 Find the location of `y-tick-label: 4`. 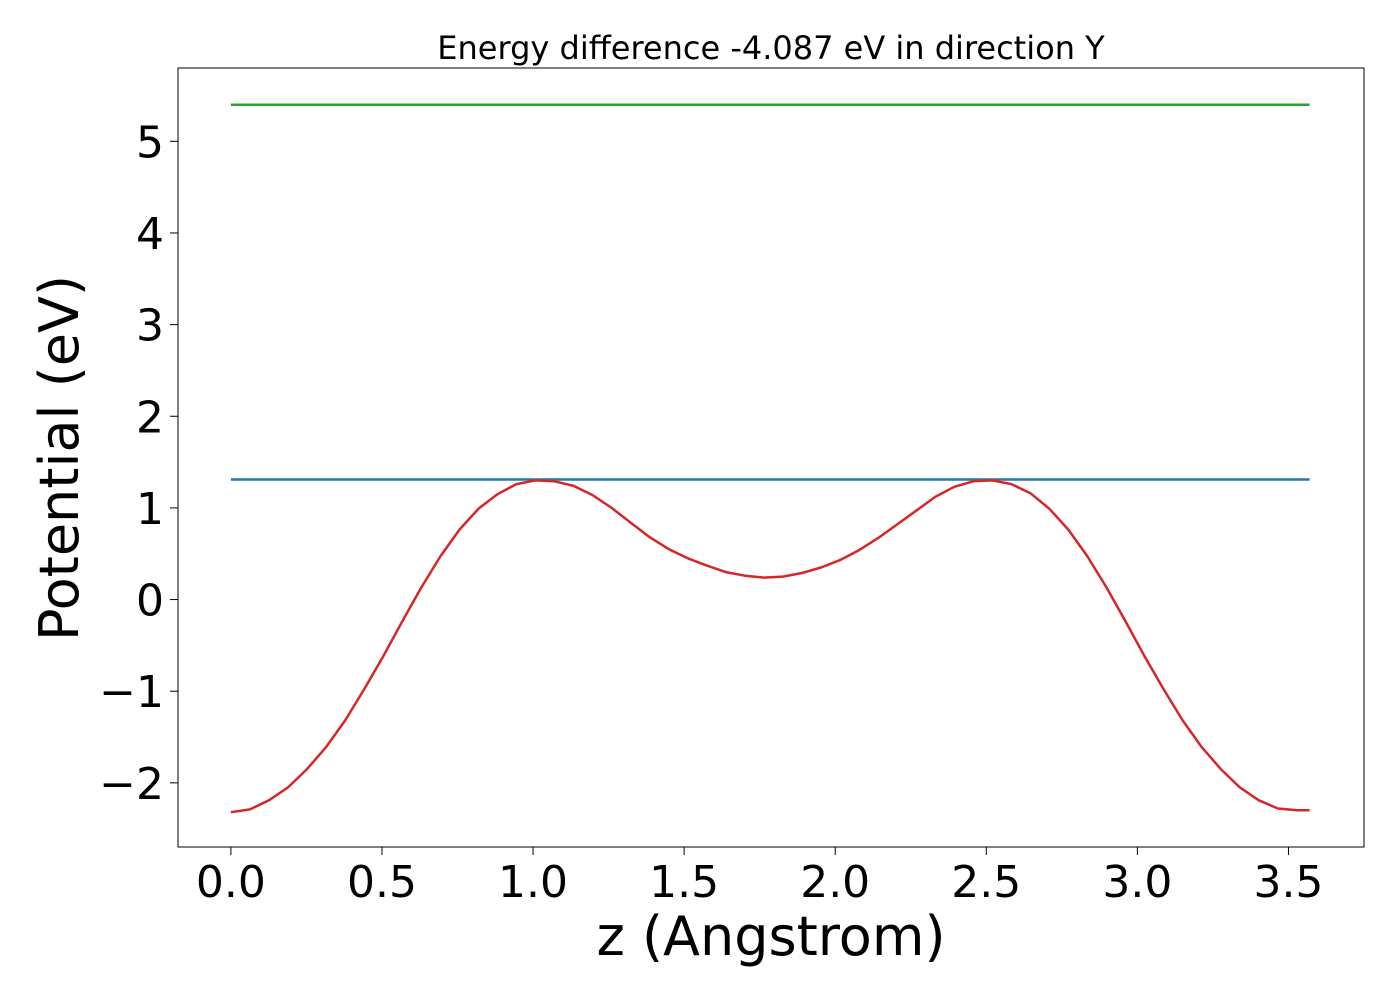

y-tick-label: 4 is located at coordinates (150, 234).